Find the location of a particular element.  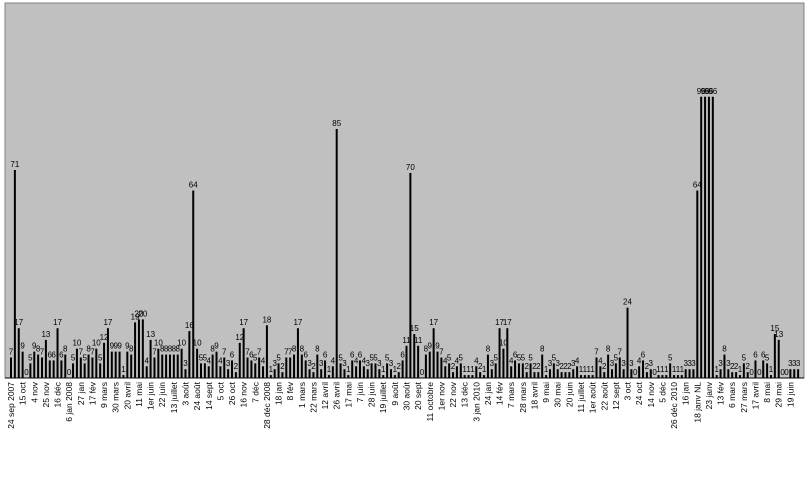

x-tick-label: 15 oct is located at coordinates (23, 393).